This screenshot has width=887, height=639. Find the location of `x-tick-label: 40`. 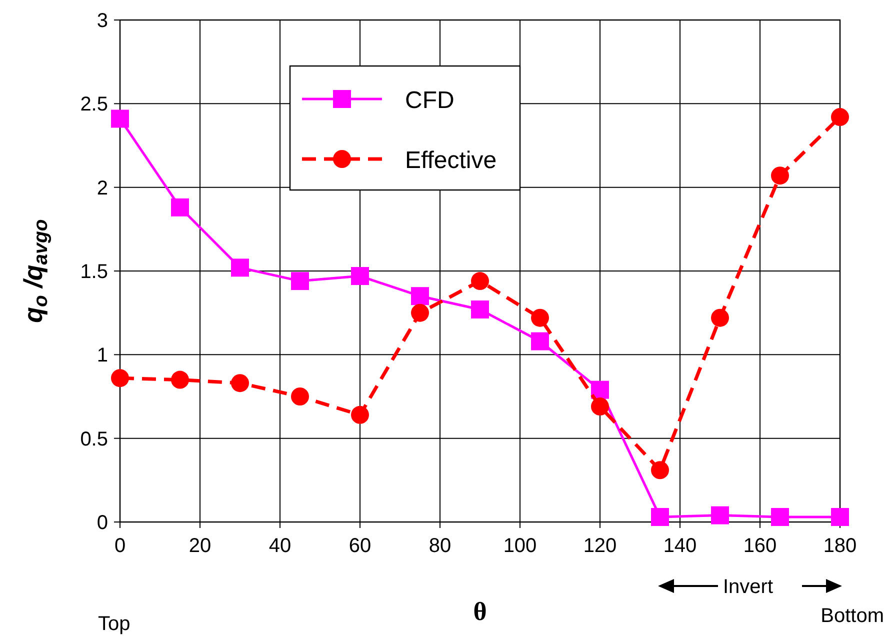

x-tick-label: 40 is located at coordinates (280, 546).